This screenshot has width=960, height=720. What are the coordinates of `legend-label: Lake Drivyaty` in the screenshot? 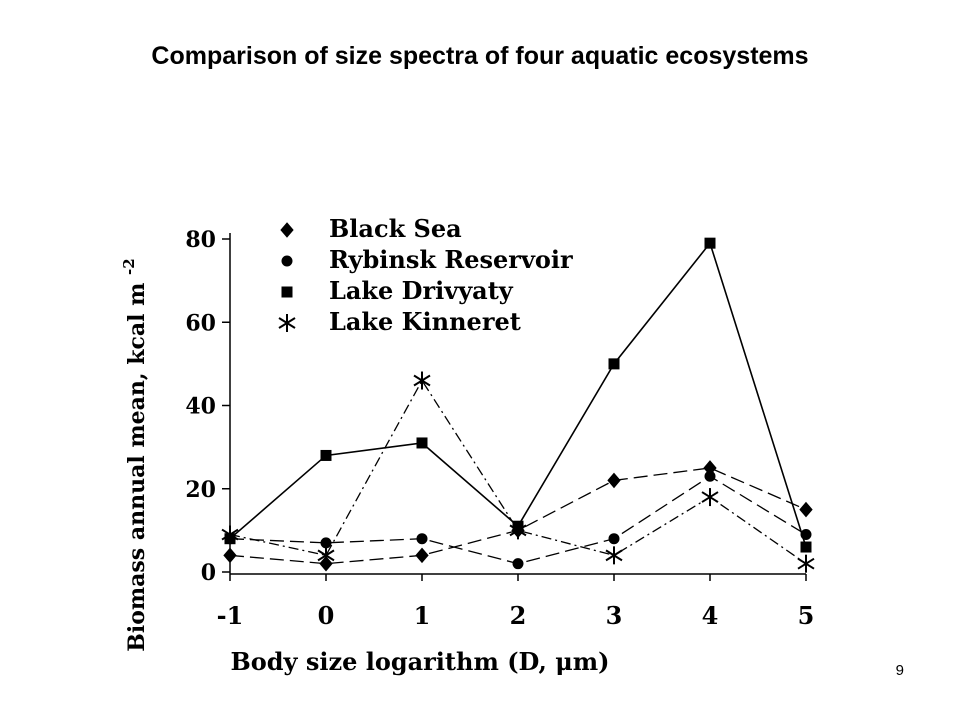 It's located at (421, 290).